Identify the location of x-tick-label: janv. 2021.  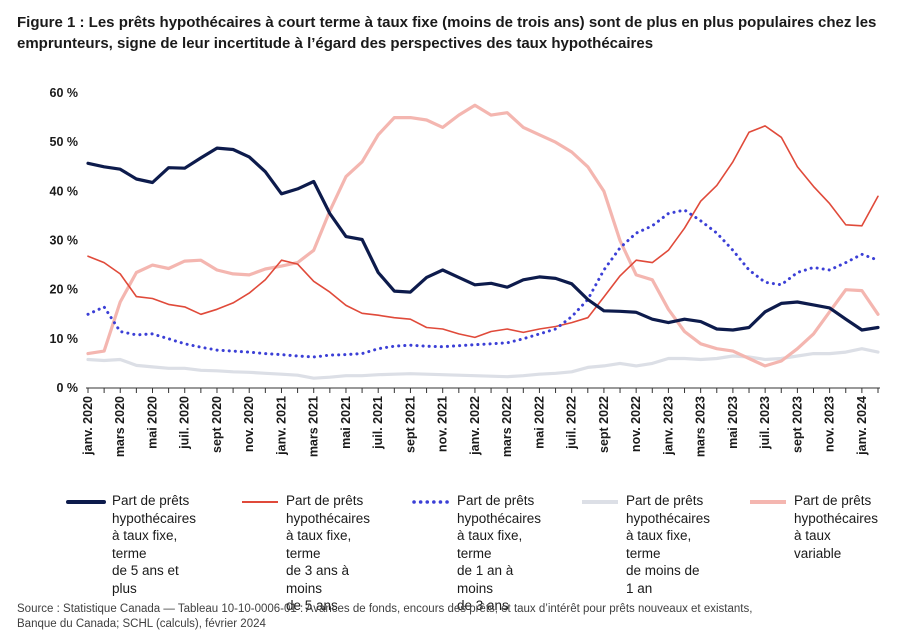
(281, 426).